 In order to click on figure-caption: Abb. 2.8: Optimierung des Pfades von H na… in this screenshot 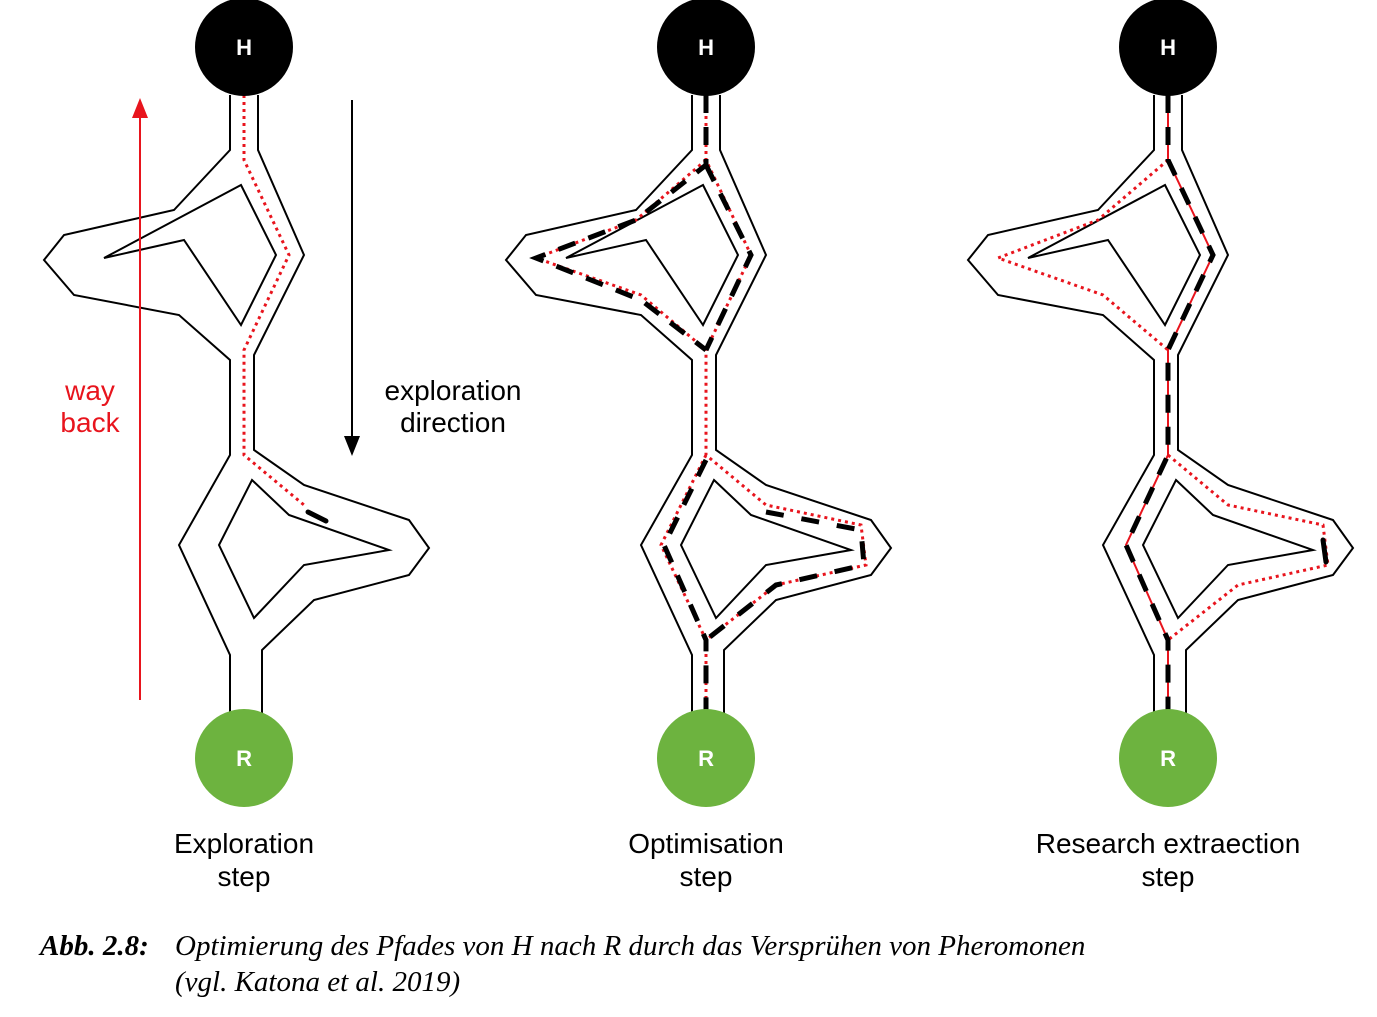, I will do `click(690, 964)`.